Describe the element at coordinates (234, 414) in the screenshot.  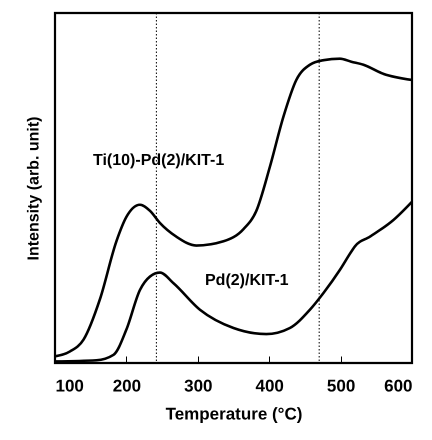
I see `x-axis-title: Temperature (°C)` at that location.